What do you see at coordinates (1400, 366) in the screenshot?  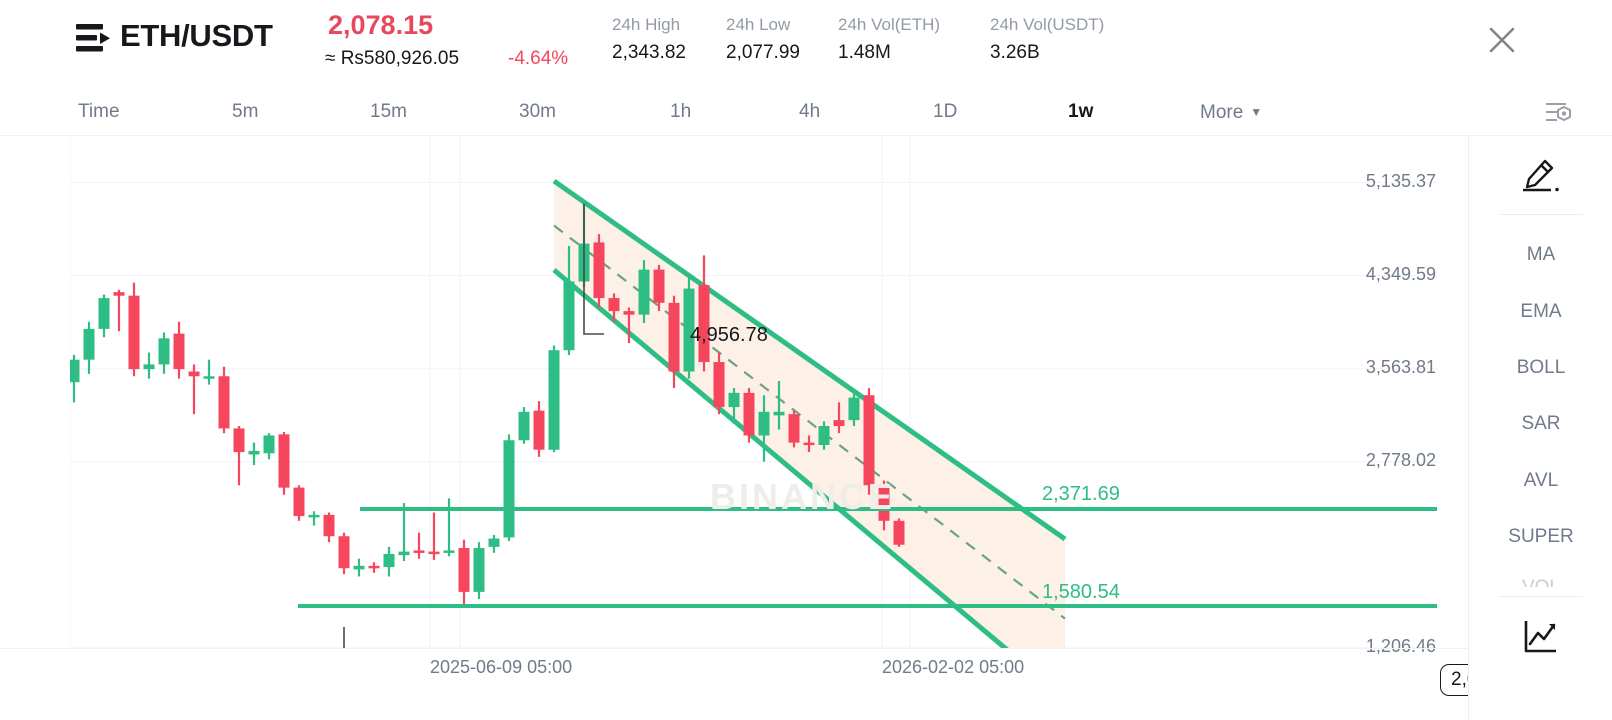 I see `price-axis-tick: 3,563.81` at bounding box center [1400, 366].